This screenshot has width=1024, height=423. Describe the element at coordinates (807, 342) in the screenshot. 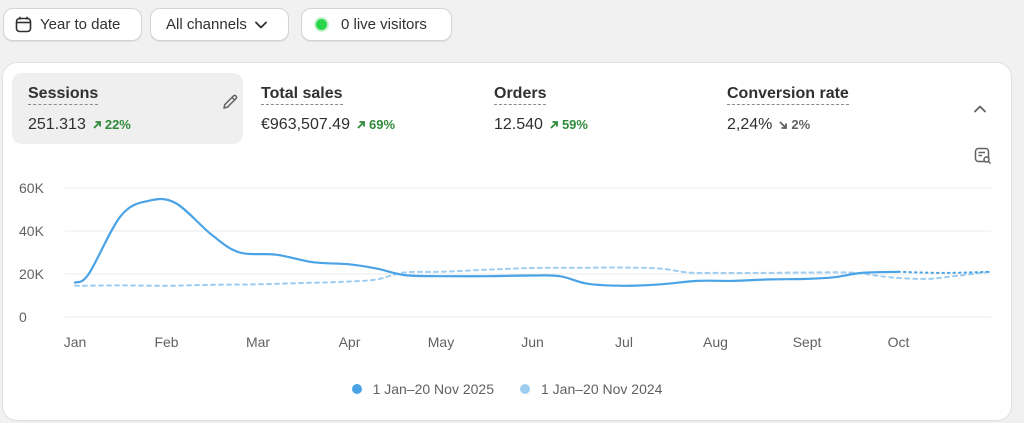

I see `x-tick-label: Sept` at that location.